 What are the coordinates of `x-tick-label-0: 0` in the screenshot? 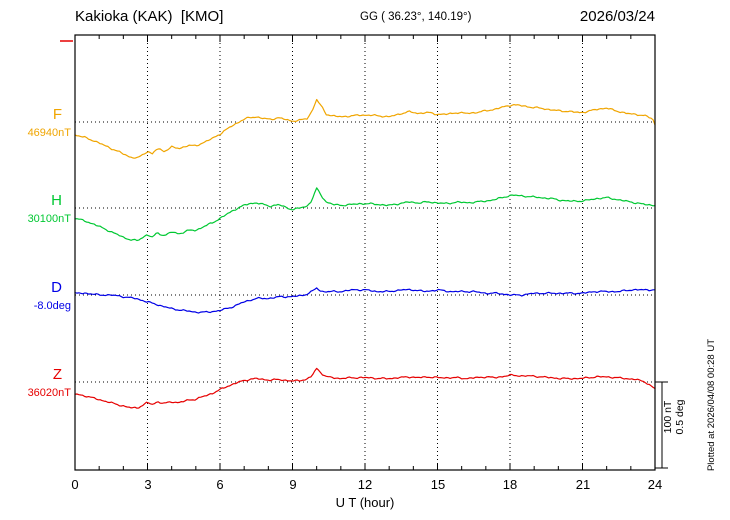 It's located at (75, 484).